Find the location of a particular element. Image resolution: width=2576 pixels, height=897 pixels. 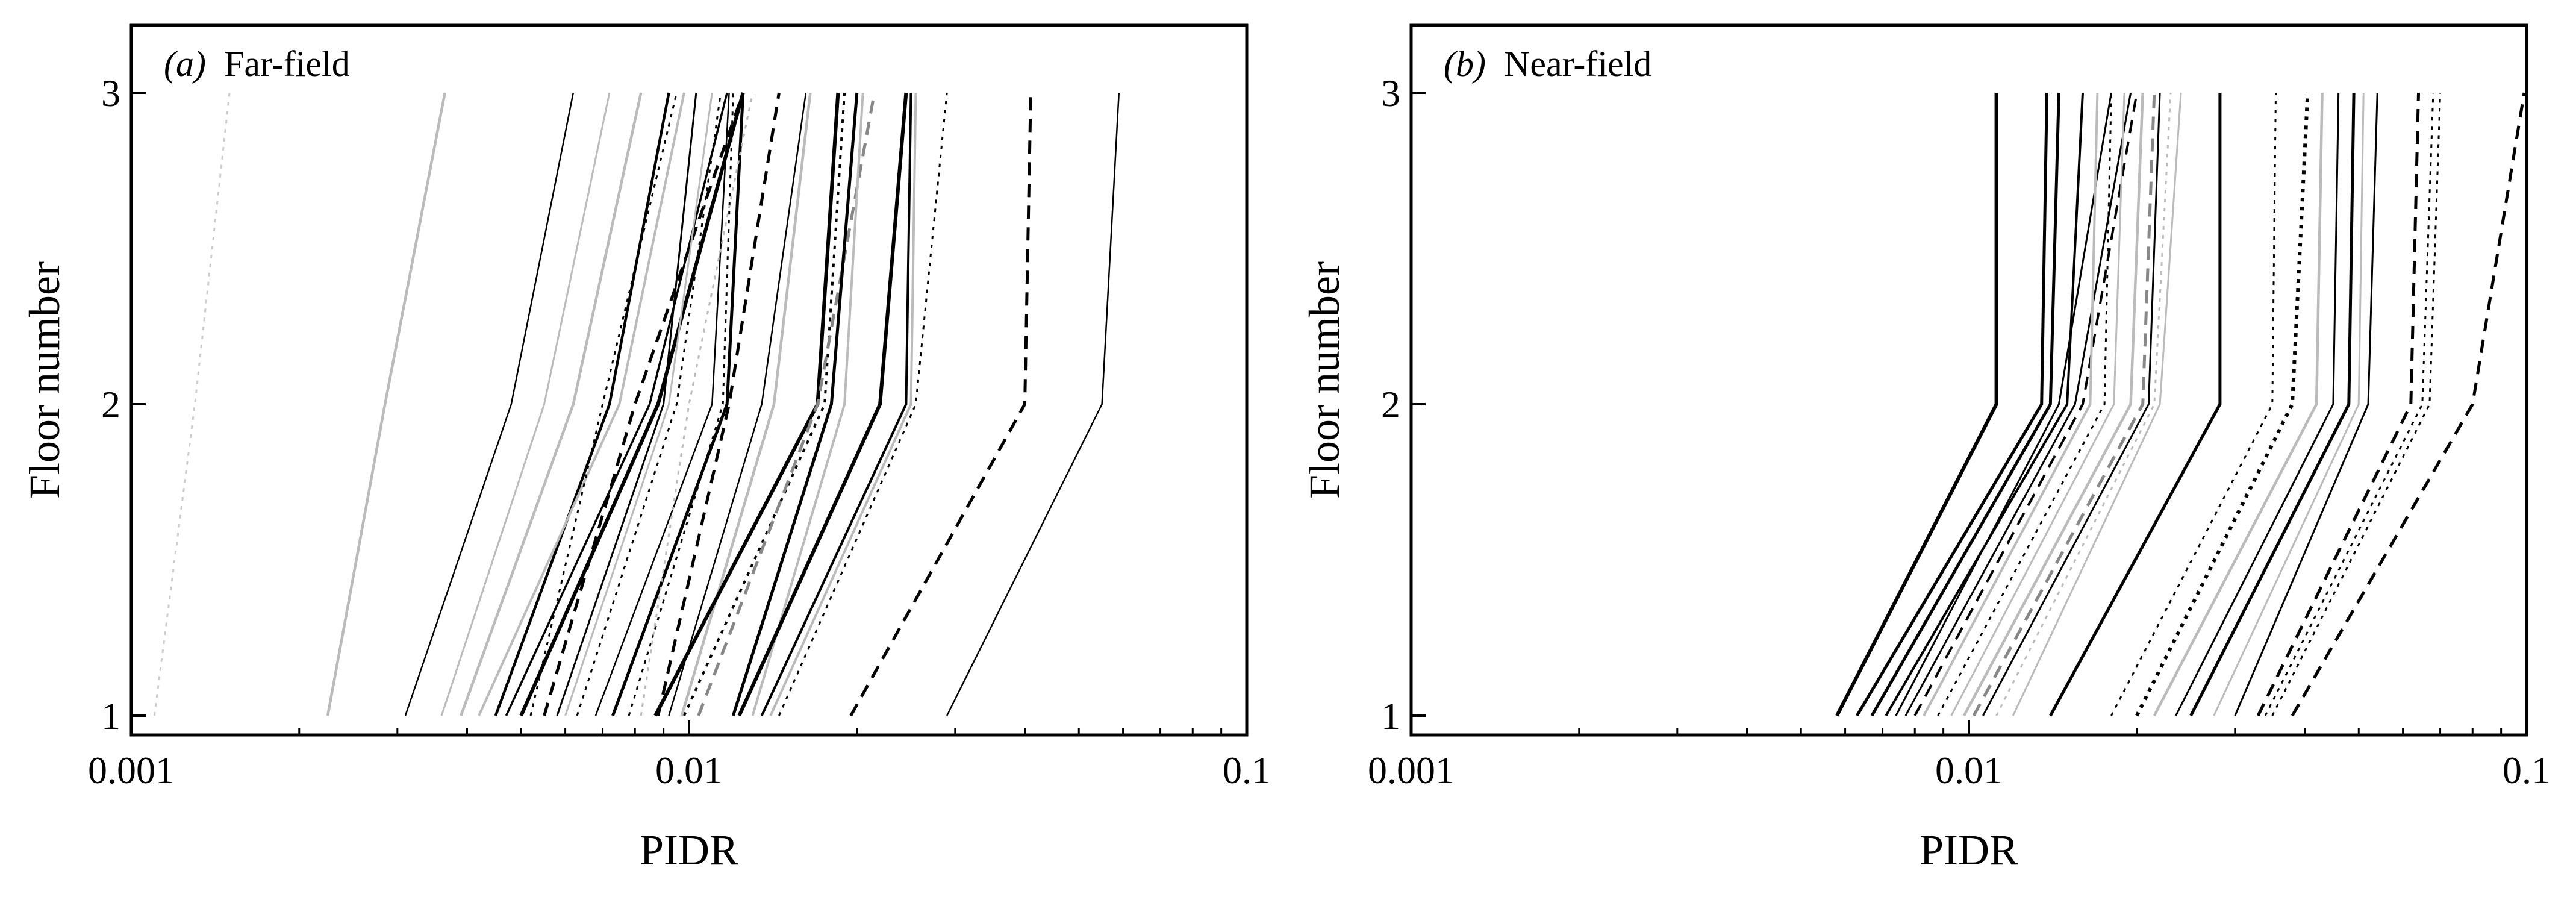

y-tick-label-near-field-2: 2 is located at coordinates (1390, 404).